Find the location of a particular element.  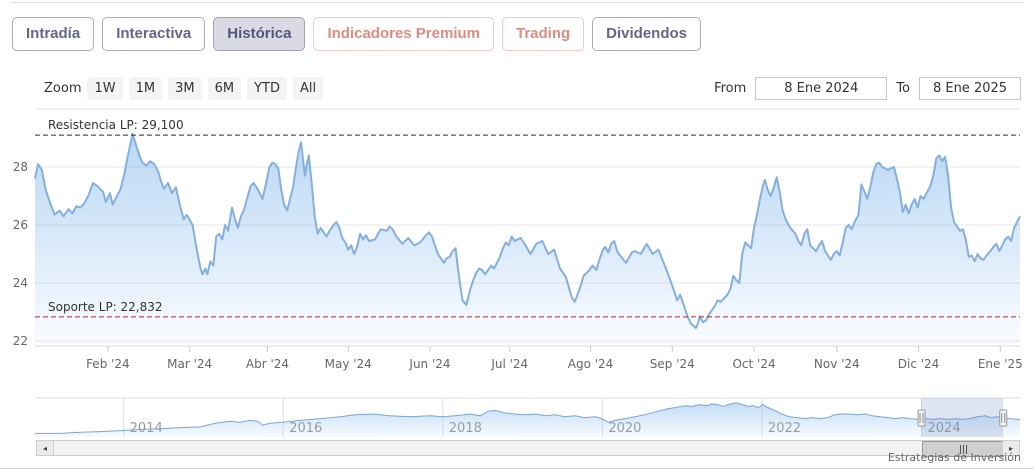

y-axis-label: 22 is located at coordinates (20, 341).